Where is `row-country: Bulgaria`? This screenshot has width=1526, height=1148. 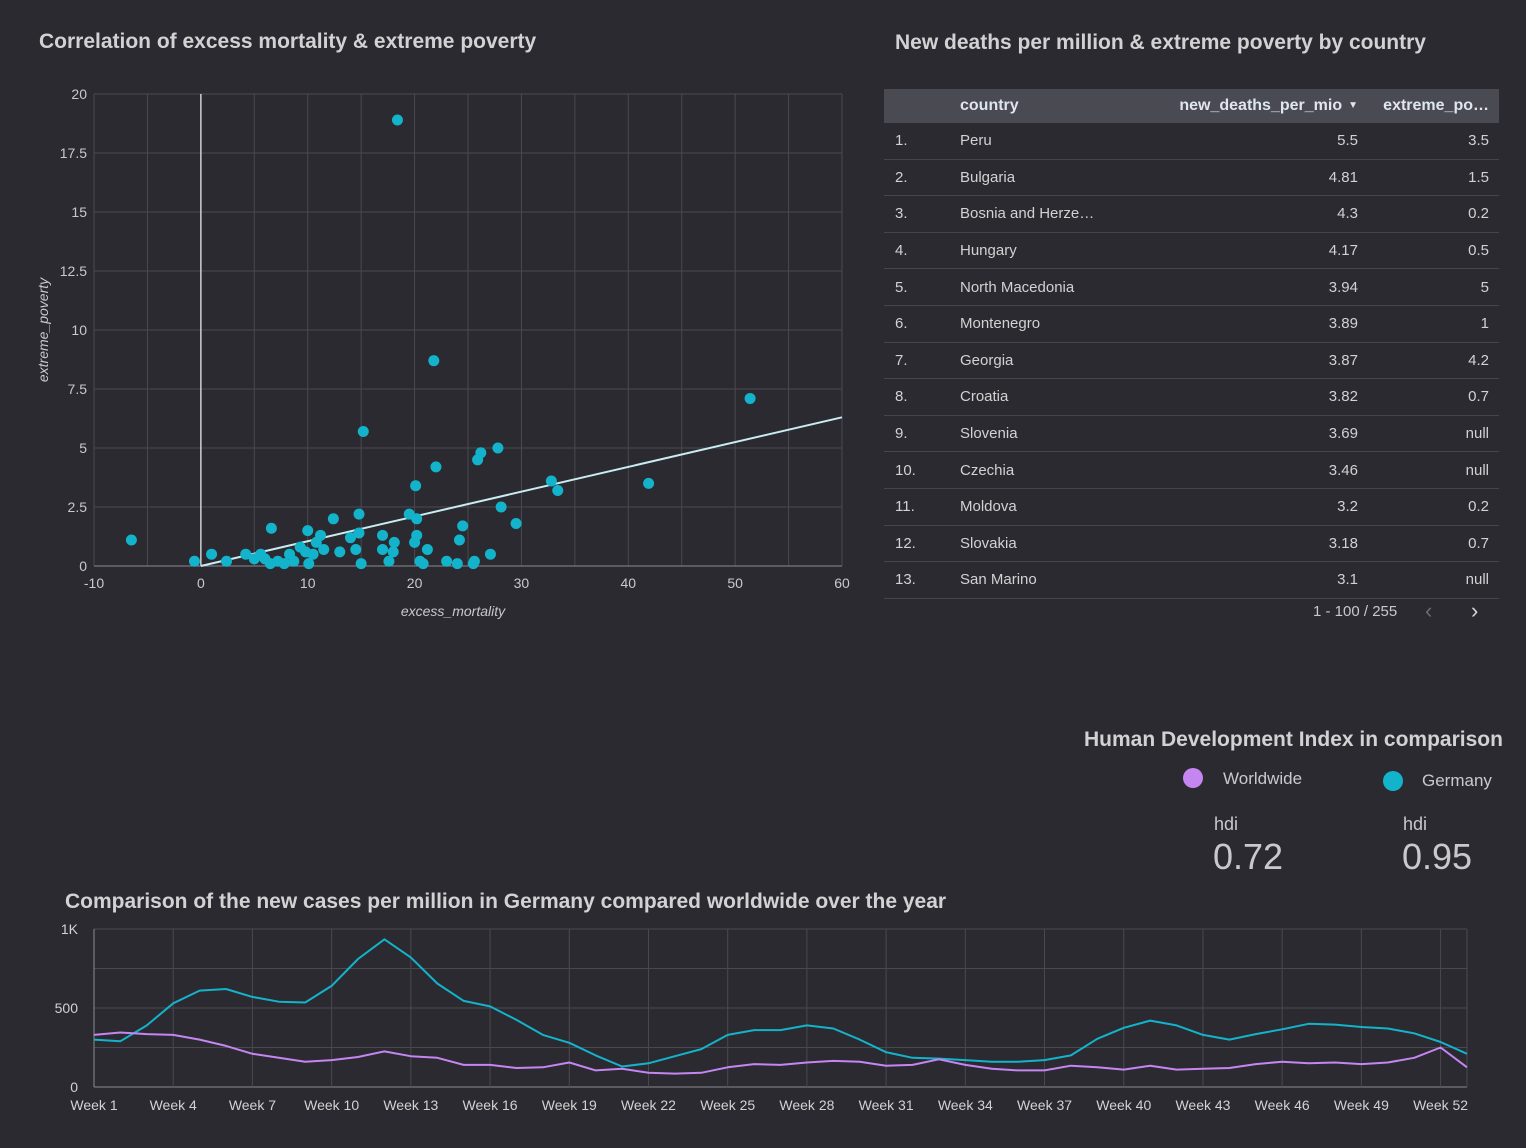 row-country: Bulgaria is located at coordinates (988, 177).